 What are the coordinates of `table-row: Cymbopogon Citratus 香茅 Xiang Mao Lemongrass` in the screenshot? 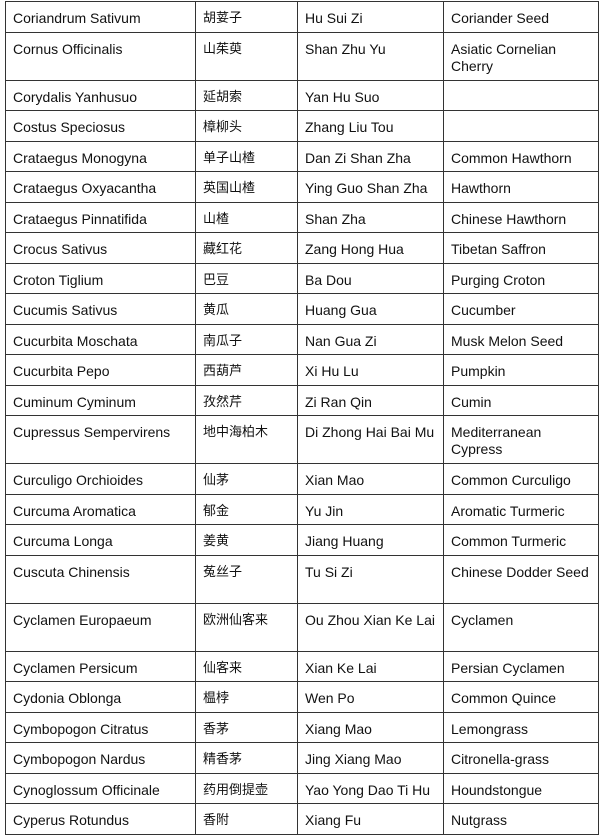 It's located at (302, 727).